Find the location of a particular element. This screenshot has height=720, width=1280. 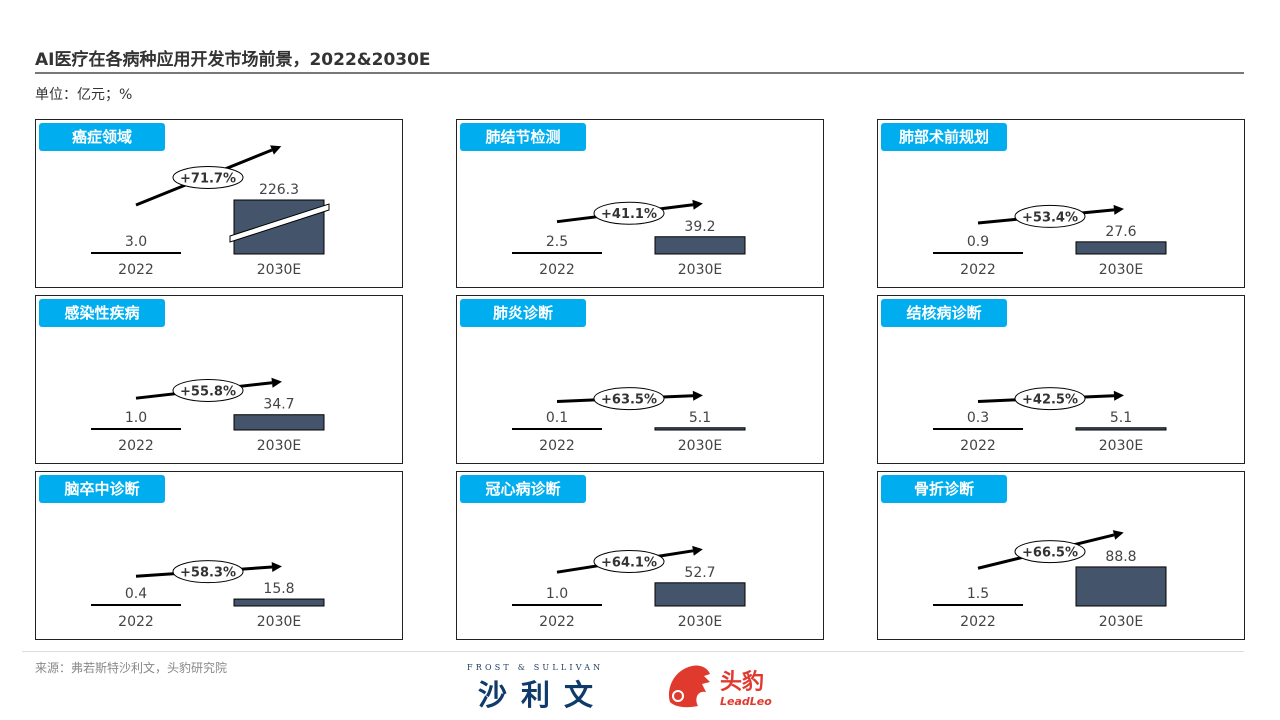

chart-panel: 冠心病诊断 1.0 52.7 2022 2030E +64.1% is located at coordinates (640, 555).